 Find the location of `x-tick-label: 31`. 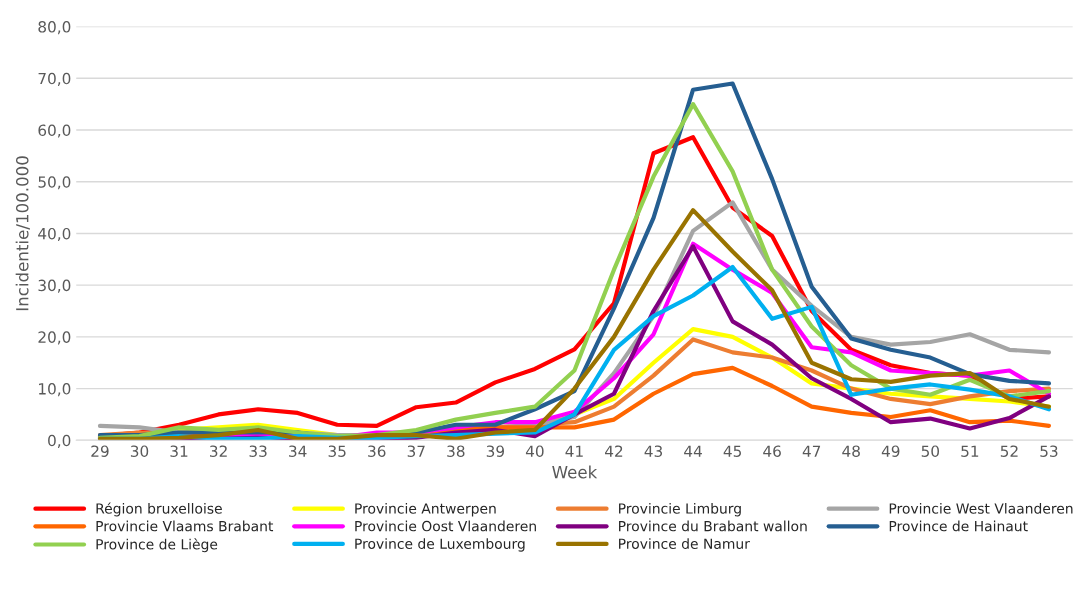

x-tick-label: 31 is located at coordinates (179, 451).